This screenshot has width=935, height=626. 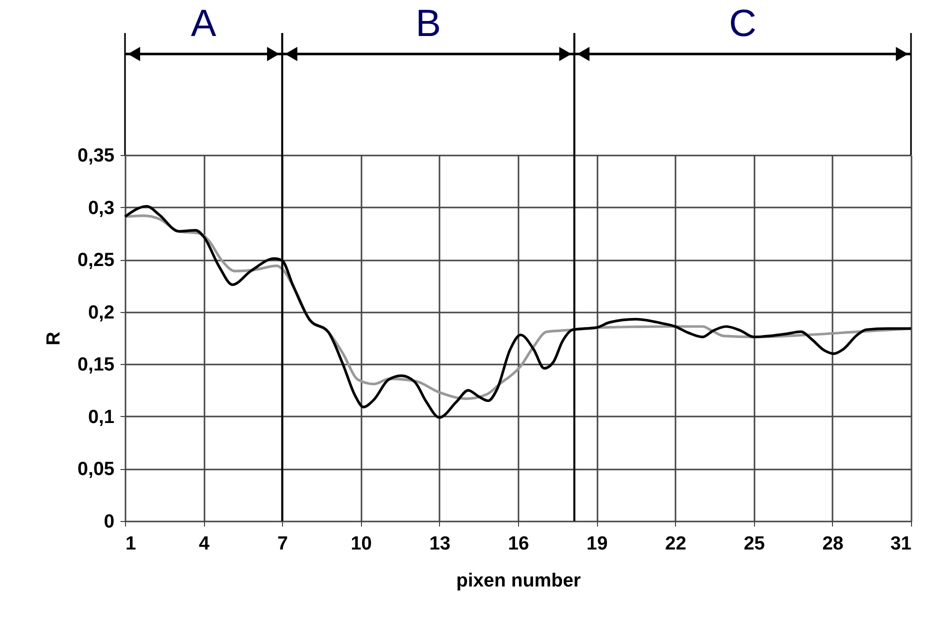 I want to click on y-tick-label: 0, so click(x=109, y=522).